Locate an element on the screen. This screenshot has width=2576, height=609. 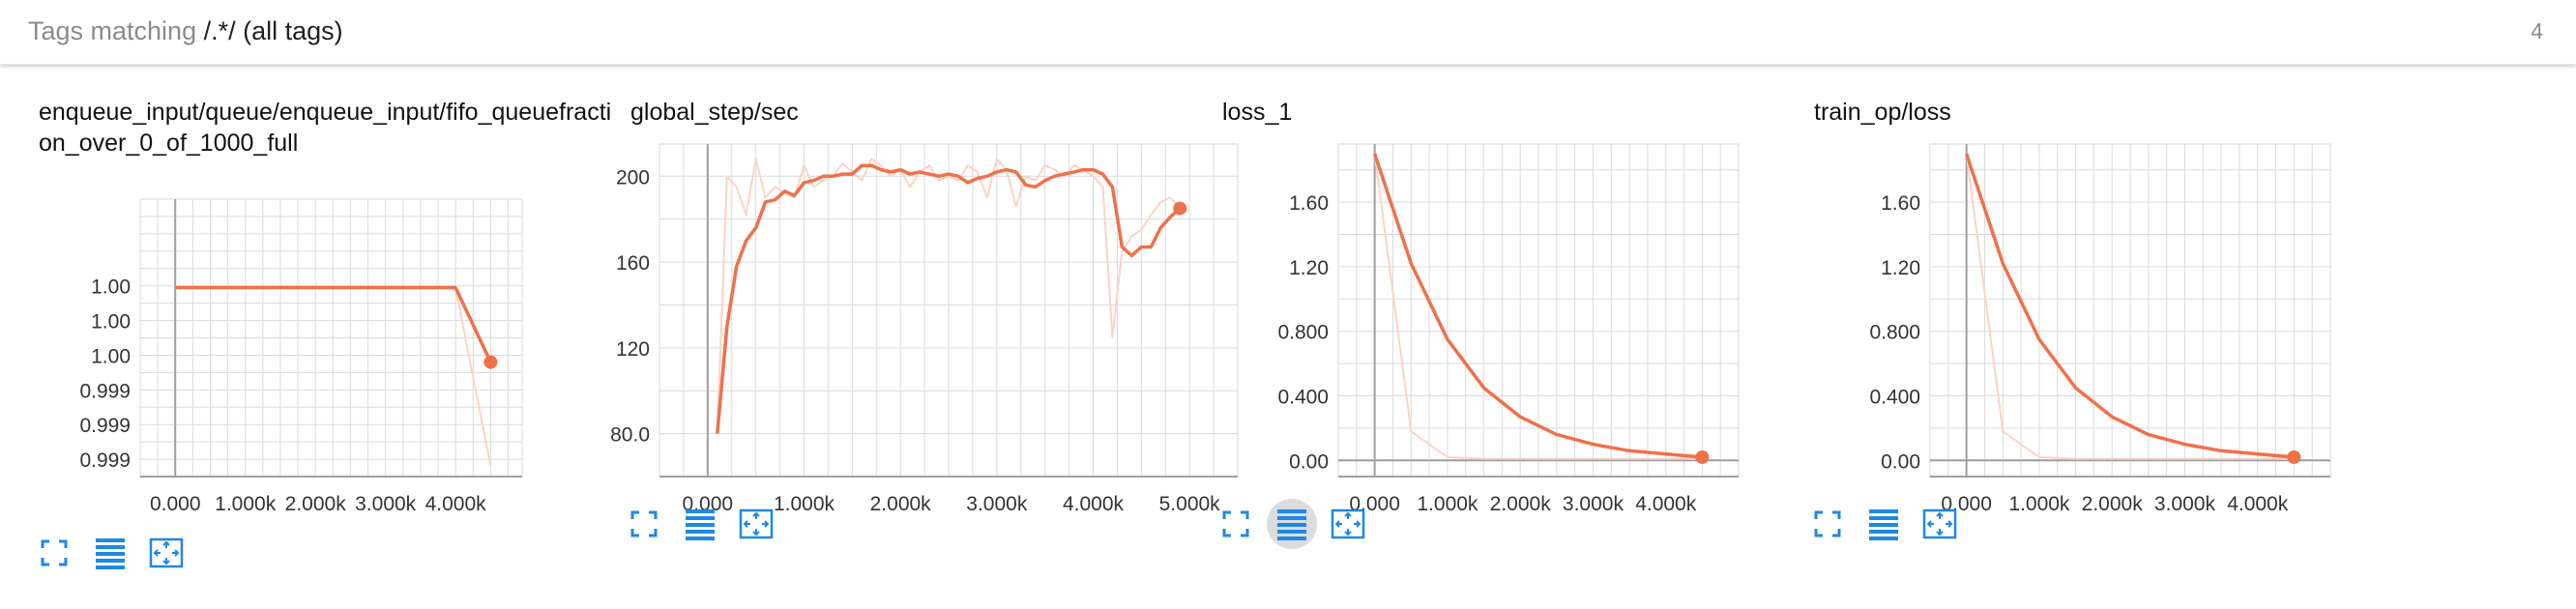
y-tick-label: 200 is located at coordinates (633, 177).